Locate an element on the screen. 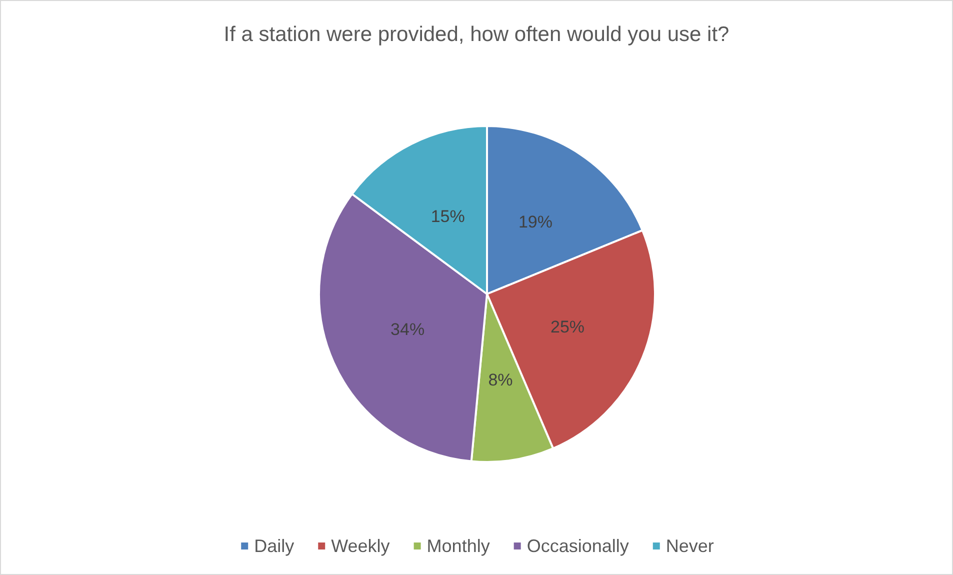 This screenshot has height=575, width=953. legend-label: Never is located at coordinates (690, 546).